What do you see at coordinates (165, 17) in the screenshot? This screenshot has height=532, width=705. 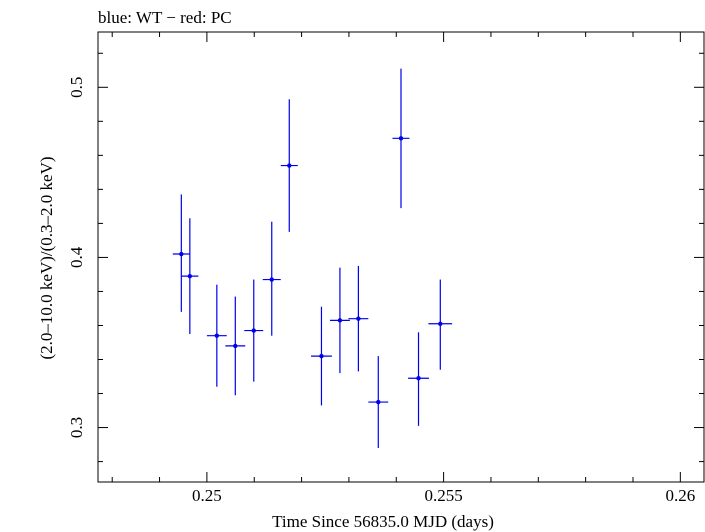 I see `chart-title: blue: WT − red: PC` at bounding box center [165, 17].